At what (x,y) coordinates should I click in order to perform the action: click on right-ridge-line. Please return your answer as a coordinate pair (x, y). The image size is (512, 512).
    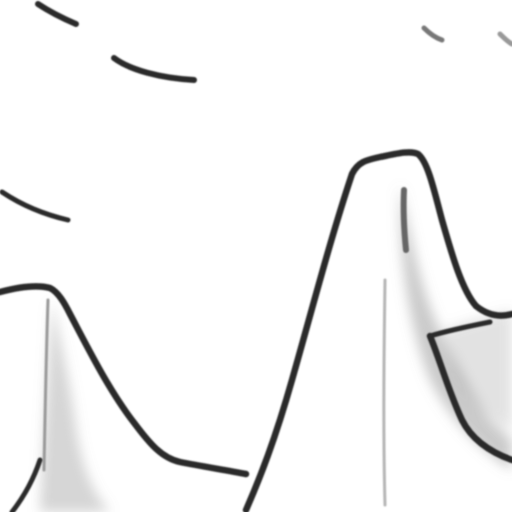
    Looking at the image, I should click on (492, 310).